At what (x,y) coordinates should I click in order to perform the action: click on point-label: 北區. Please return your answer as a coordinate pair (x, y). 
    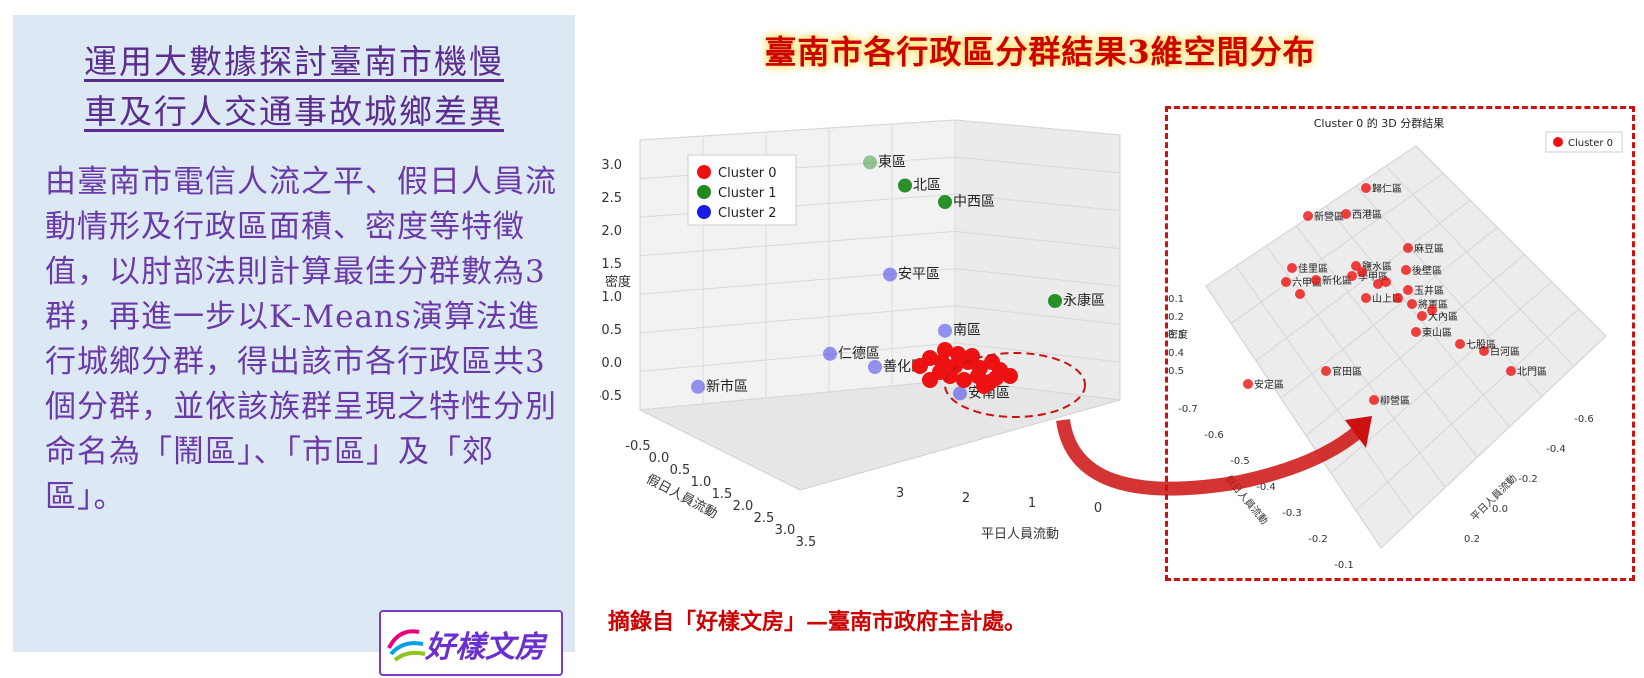
    Looking at the image, I should click on (927, 186).